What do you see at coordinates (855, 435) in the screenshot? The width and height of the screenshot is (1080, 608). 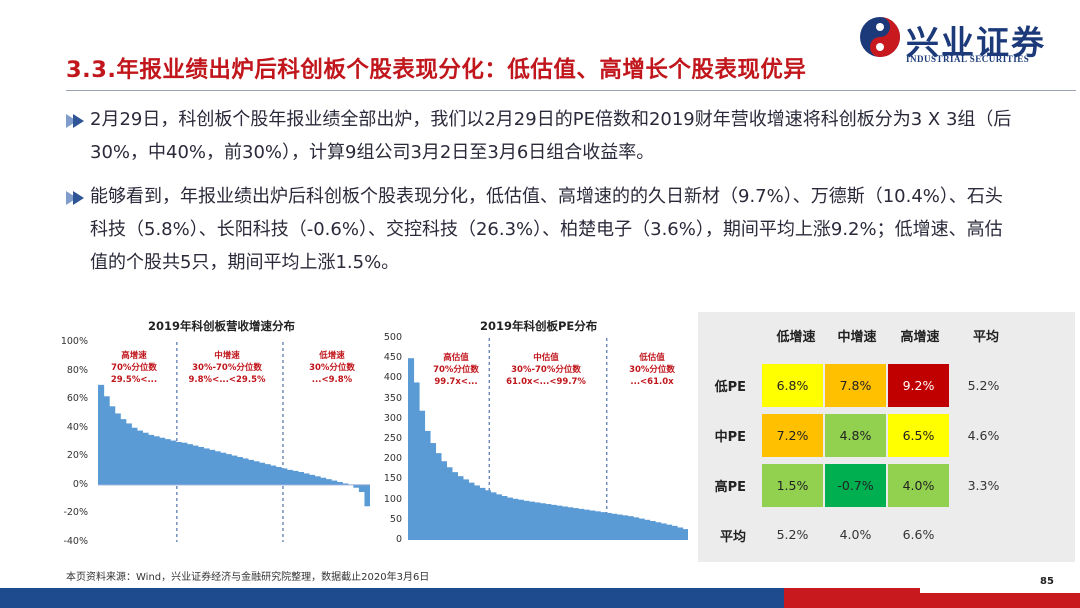 I see `cell-midpe-midgrowth: 4.8%` at bounding box center [855, 435].